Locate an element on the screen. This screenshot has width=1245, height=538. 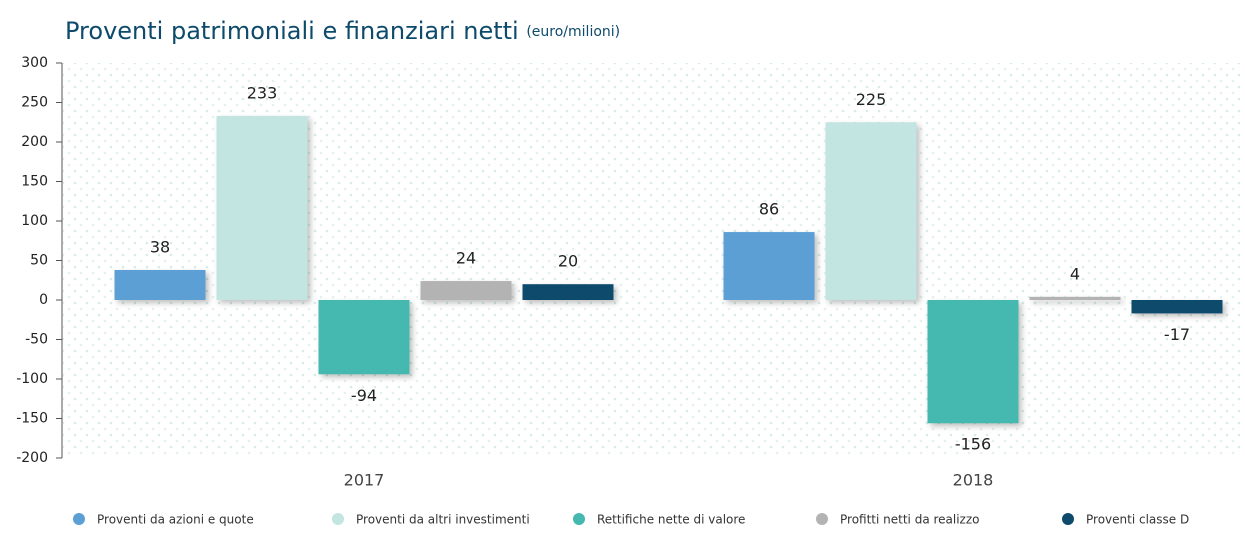
x-tick-label: 2017 is located at coordinates (364, 480).